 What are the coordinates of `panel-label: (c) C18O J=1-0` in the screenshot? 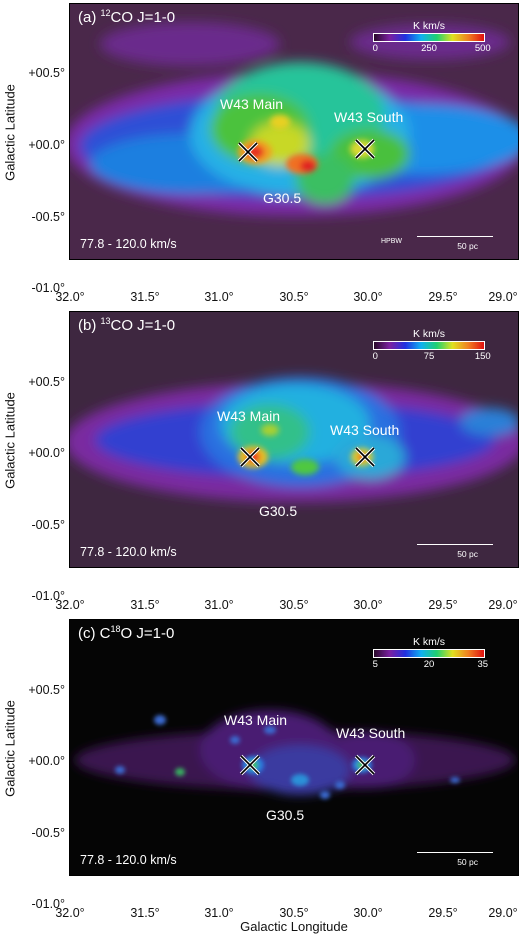 It's located at (126, 633).